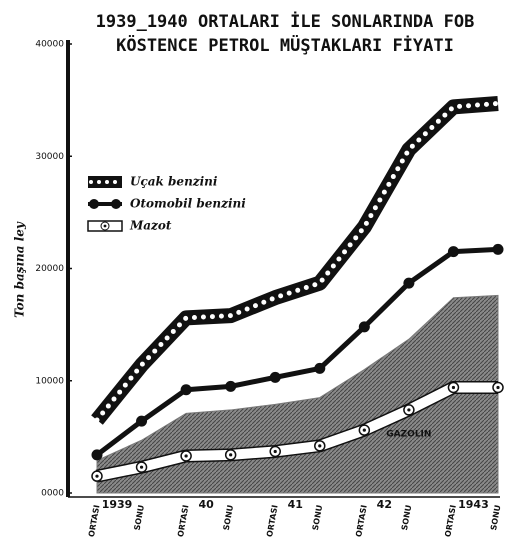 Image resolution: width=505 pixels, height=540 pixels. Describe the element at coordinates (52, 494) in the screenshot. I see `y-tick-label: 0000` at that location.